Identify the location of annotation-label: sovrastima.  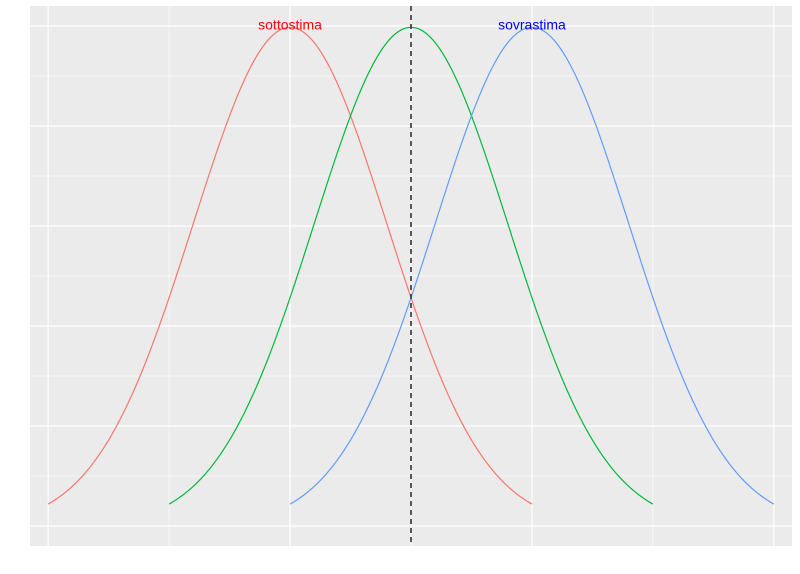
(532, 25).